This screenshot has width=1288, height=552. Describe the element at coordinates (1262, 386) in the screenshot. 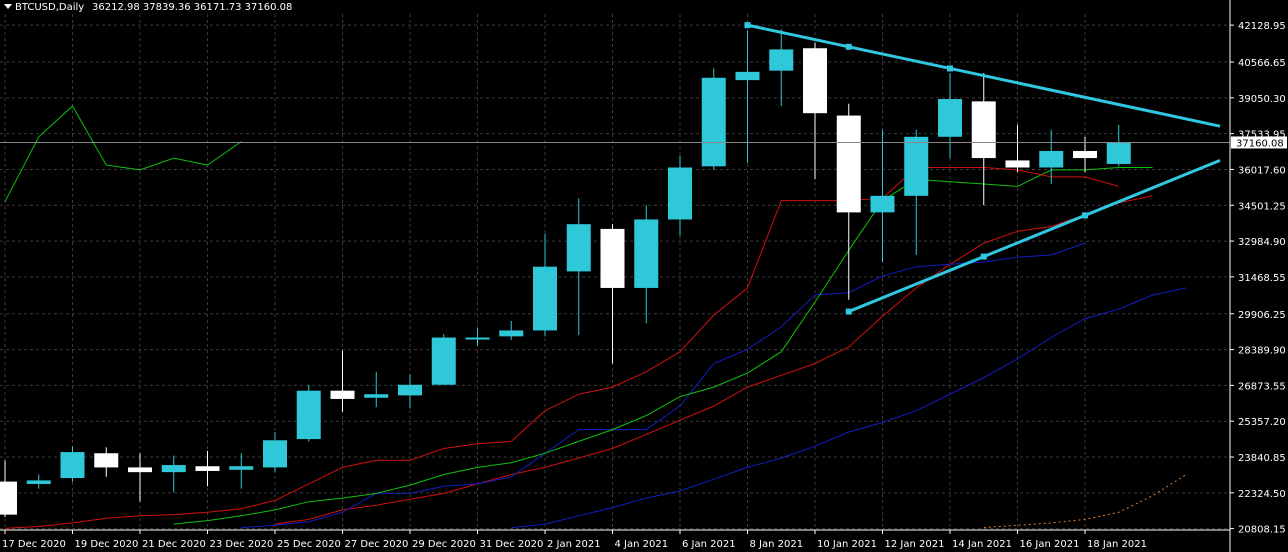

I see `price-tick-label: 26873.55` at that location.